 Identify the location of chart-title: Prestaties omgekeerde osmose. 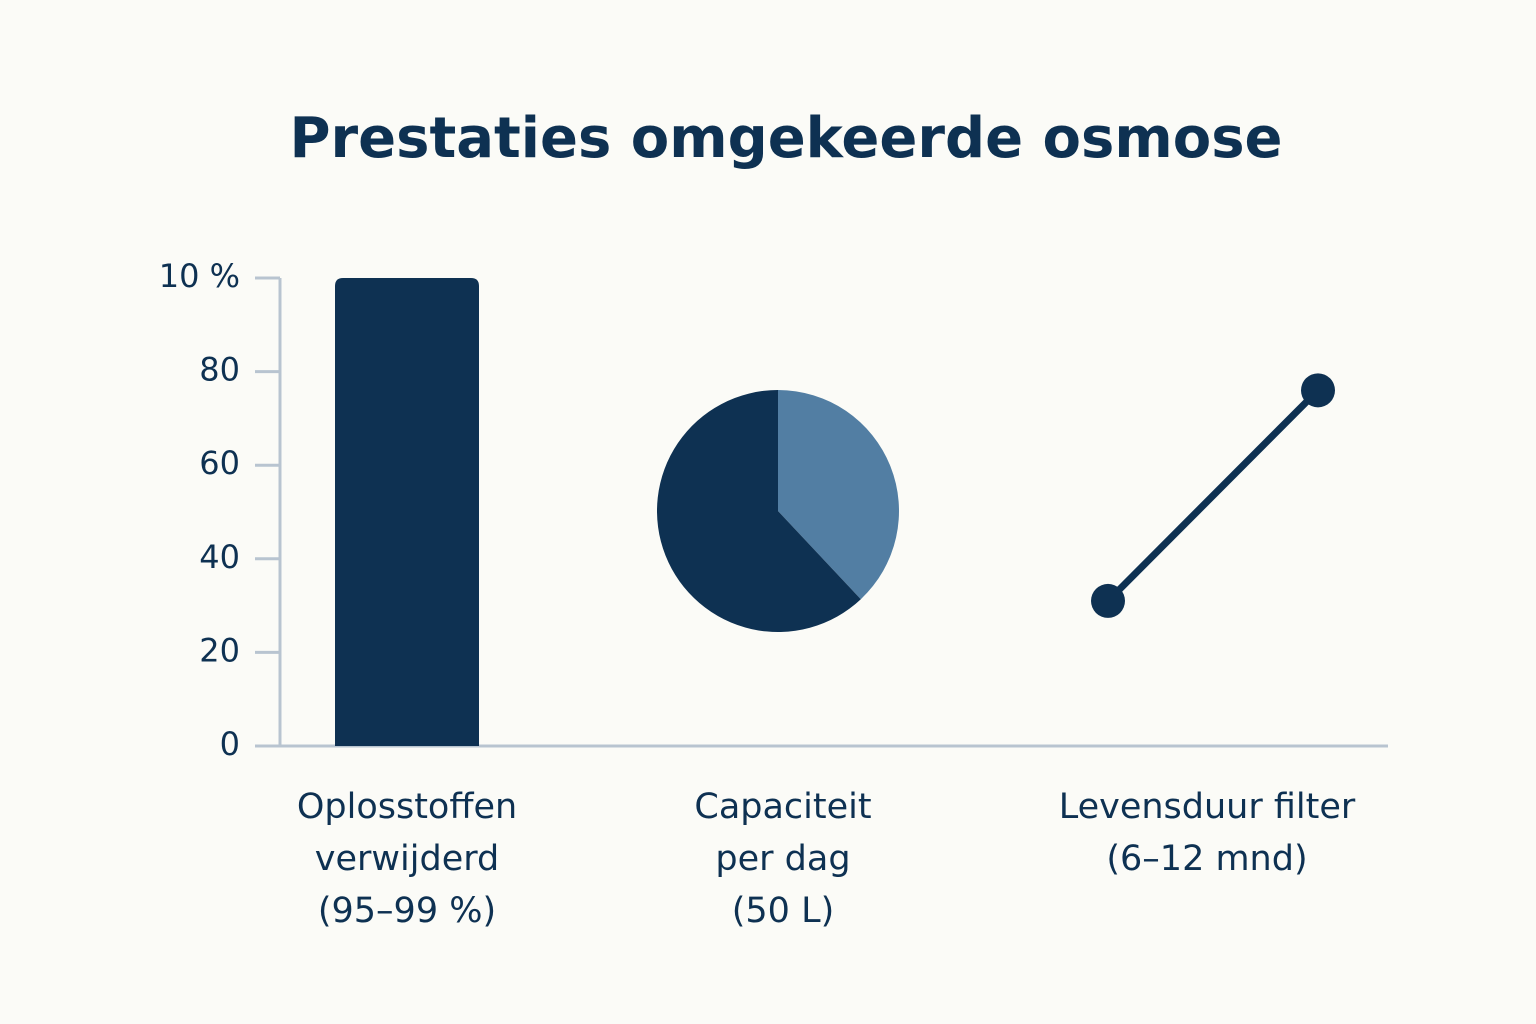
(785, 138).